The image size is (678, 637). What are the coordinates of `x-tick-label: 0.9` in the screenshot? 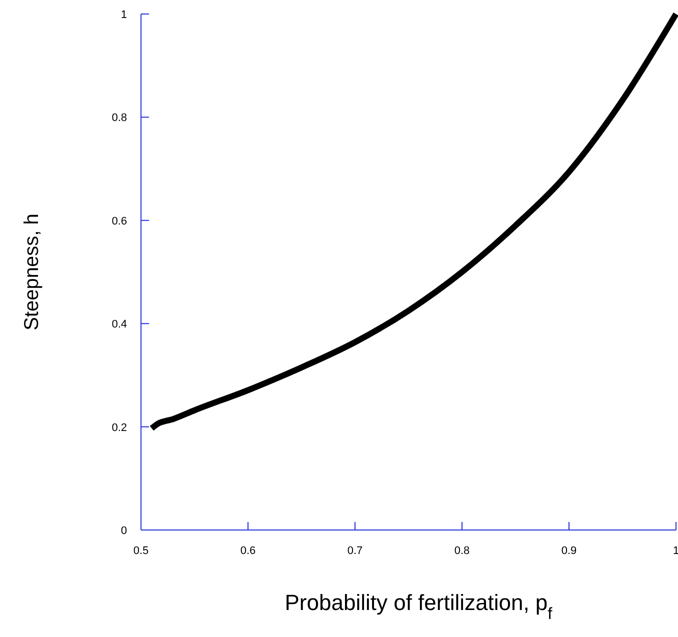 It's located at (569, 551).